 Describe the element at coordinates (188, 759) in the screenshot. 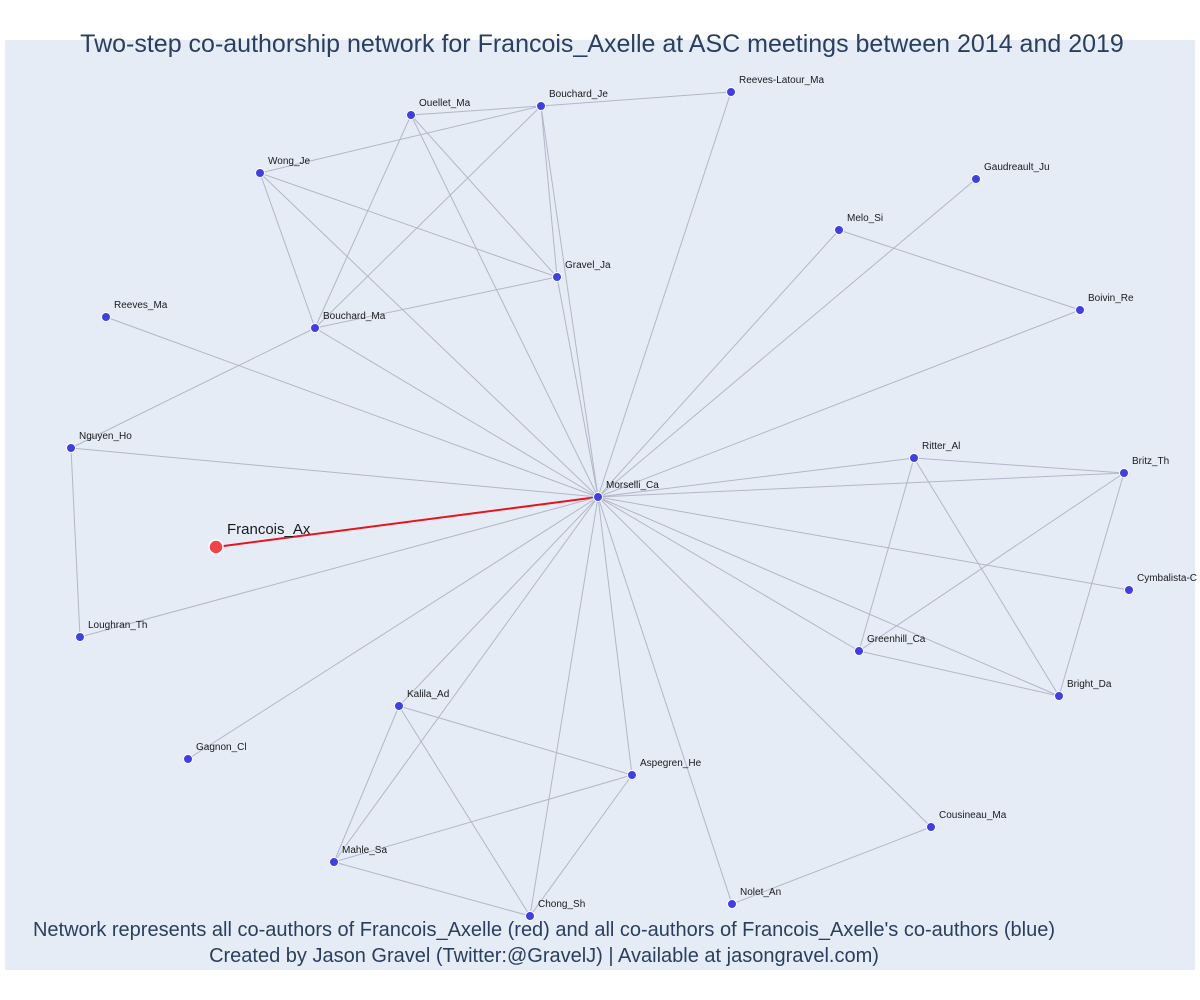

I see `node-gagnon-cl` at that location.